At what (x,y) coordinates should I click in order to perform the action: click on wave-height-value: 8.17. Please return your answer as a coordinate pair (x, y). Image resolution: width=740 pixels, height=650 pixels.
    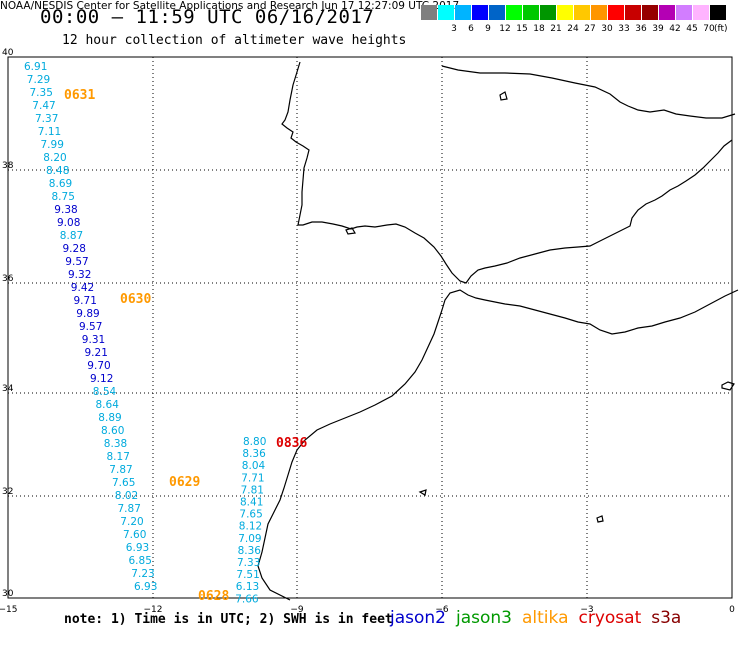
    Looking at the image, I should click on (118, 457).